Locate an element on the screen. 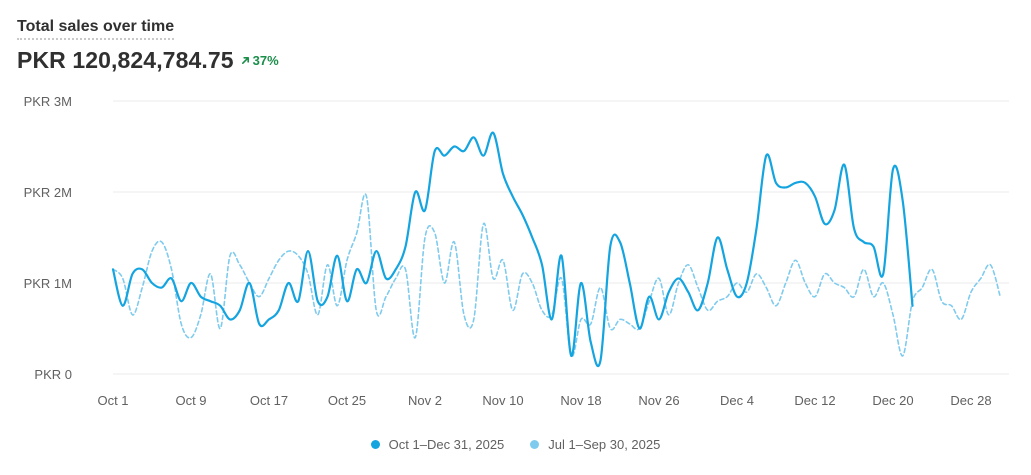  legend-item-current: Oct 1–Dec 31, 2025 is located at coordinates (437, 444).